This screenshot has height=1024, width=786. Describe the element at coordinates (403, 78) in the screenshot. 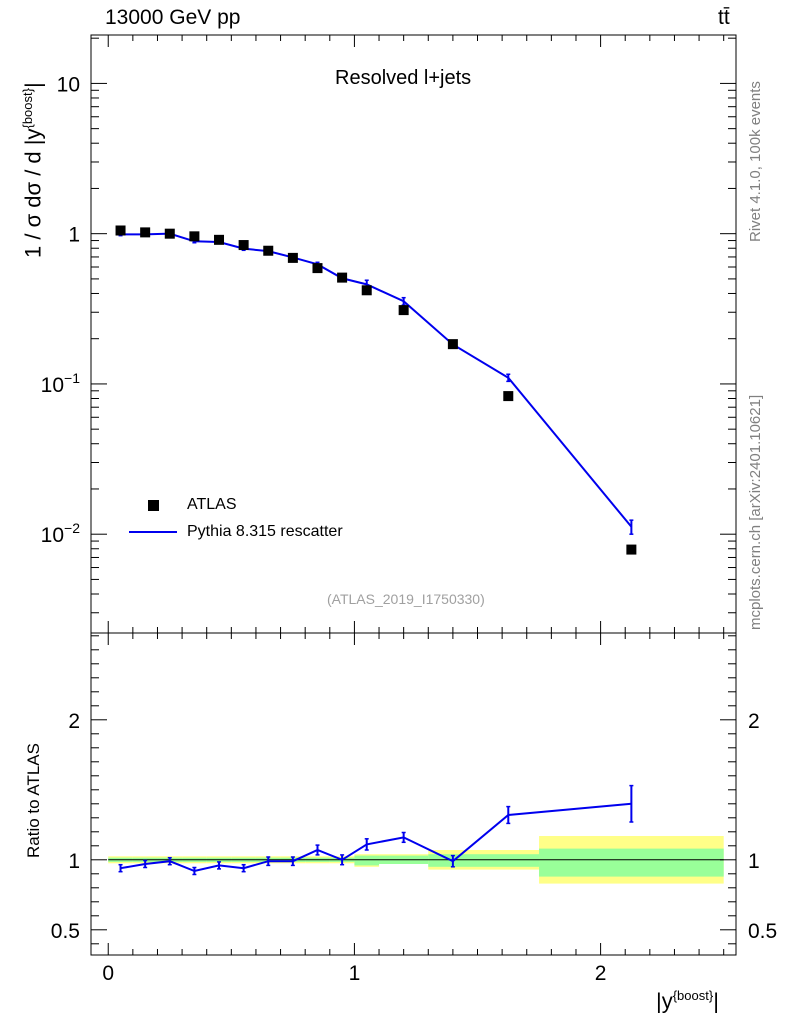

I see `plot-title: Resolved l+jets` at that location.